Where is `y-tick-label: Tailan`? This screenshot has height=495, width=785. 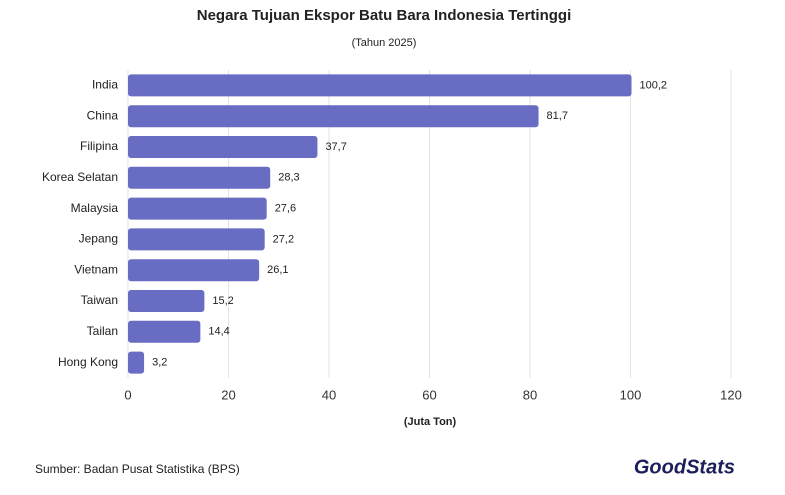
y-tick-label: Tailan is located at coordinates (102, 331).